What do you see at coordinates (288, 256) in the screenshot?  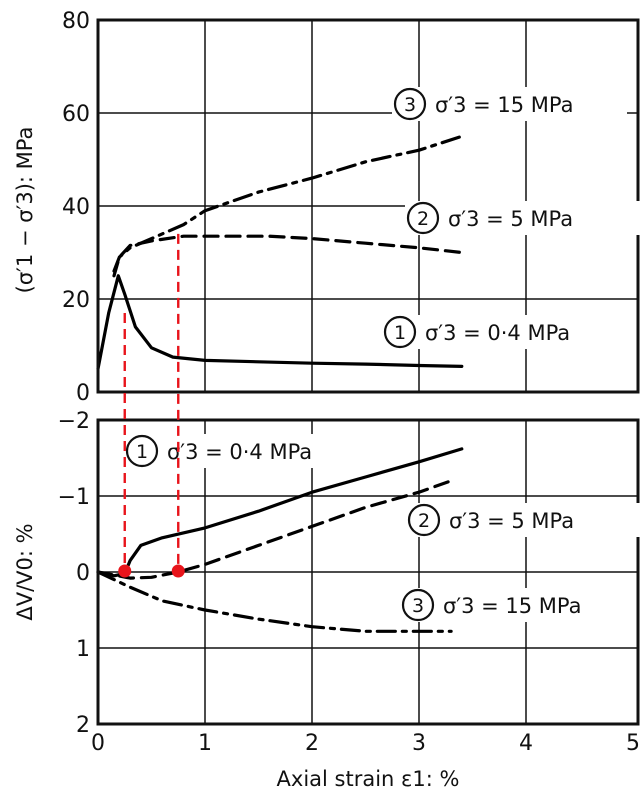 I see `series-line-2-deviator` at bounding box center [288, 256].